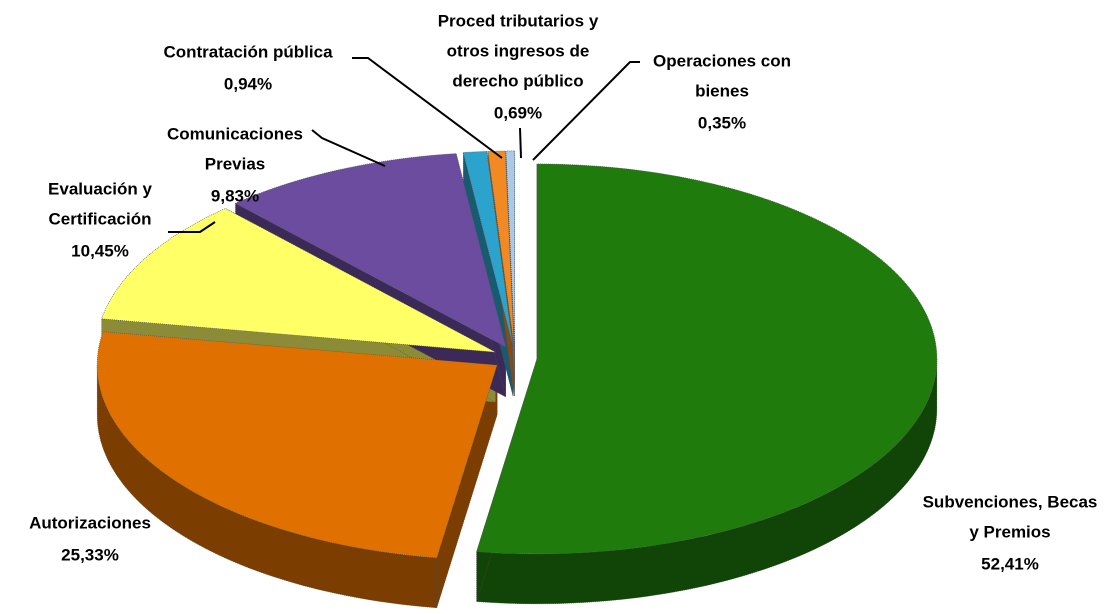 This screenshot has width=1113, height=614. What do you see at coordinates (1009, 531) in the screenshot?
I see `category-label: y Premios` at bounding box center [1009, 531].